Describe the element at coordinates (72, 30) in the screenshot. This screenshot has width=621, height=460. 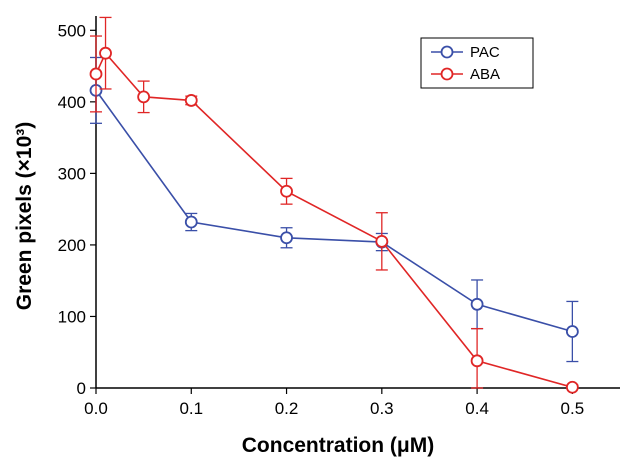
I see `y-tick-label: 500` at that location.